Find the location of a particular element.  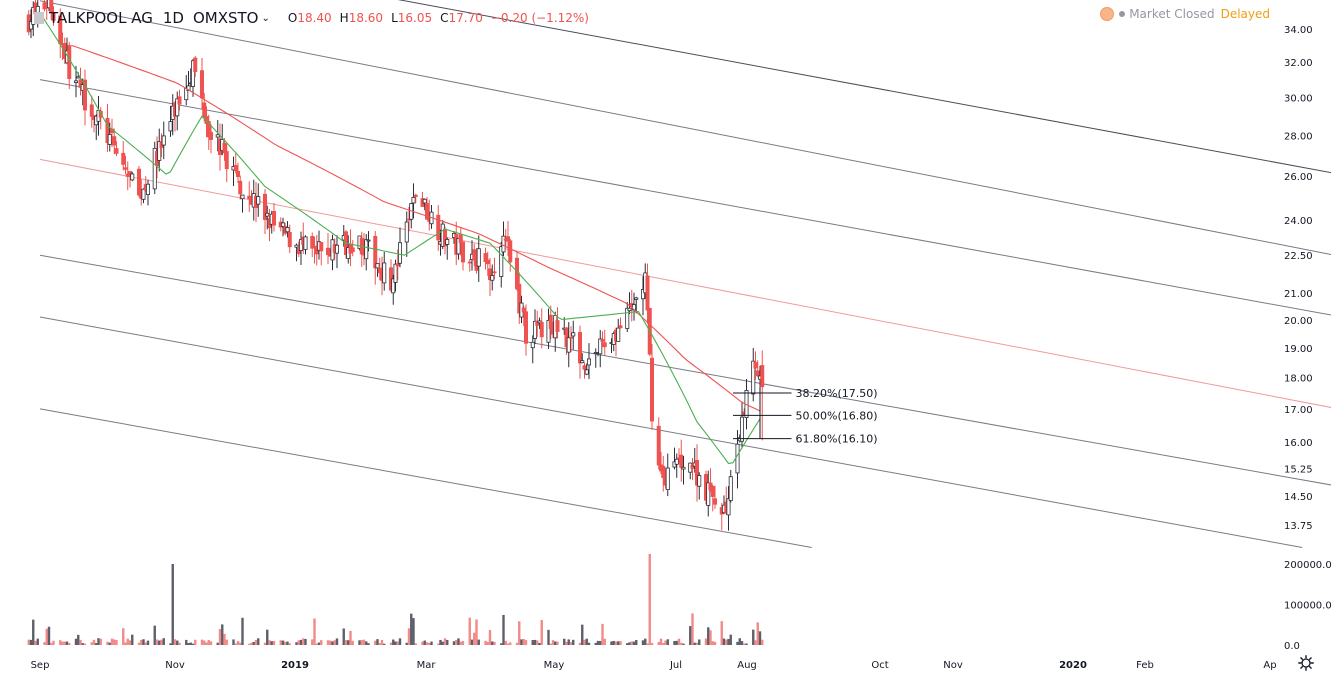

interval-label: 1D is located at coordinates (173, 18).